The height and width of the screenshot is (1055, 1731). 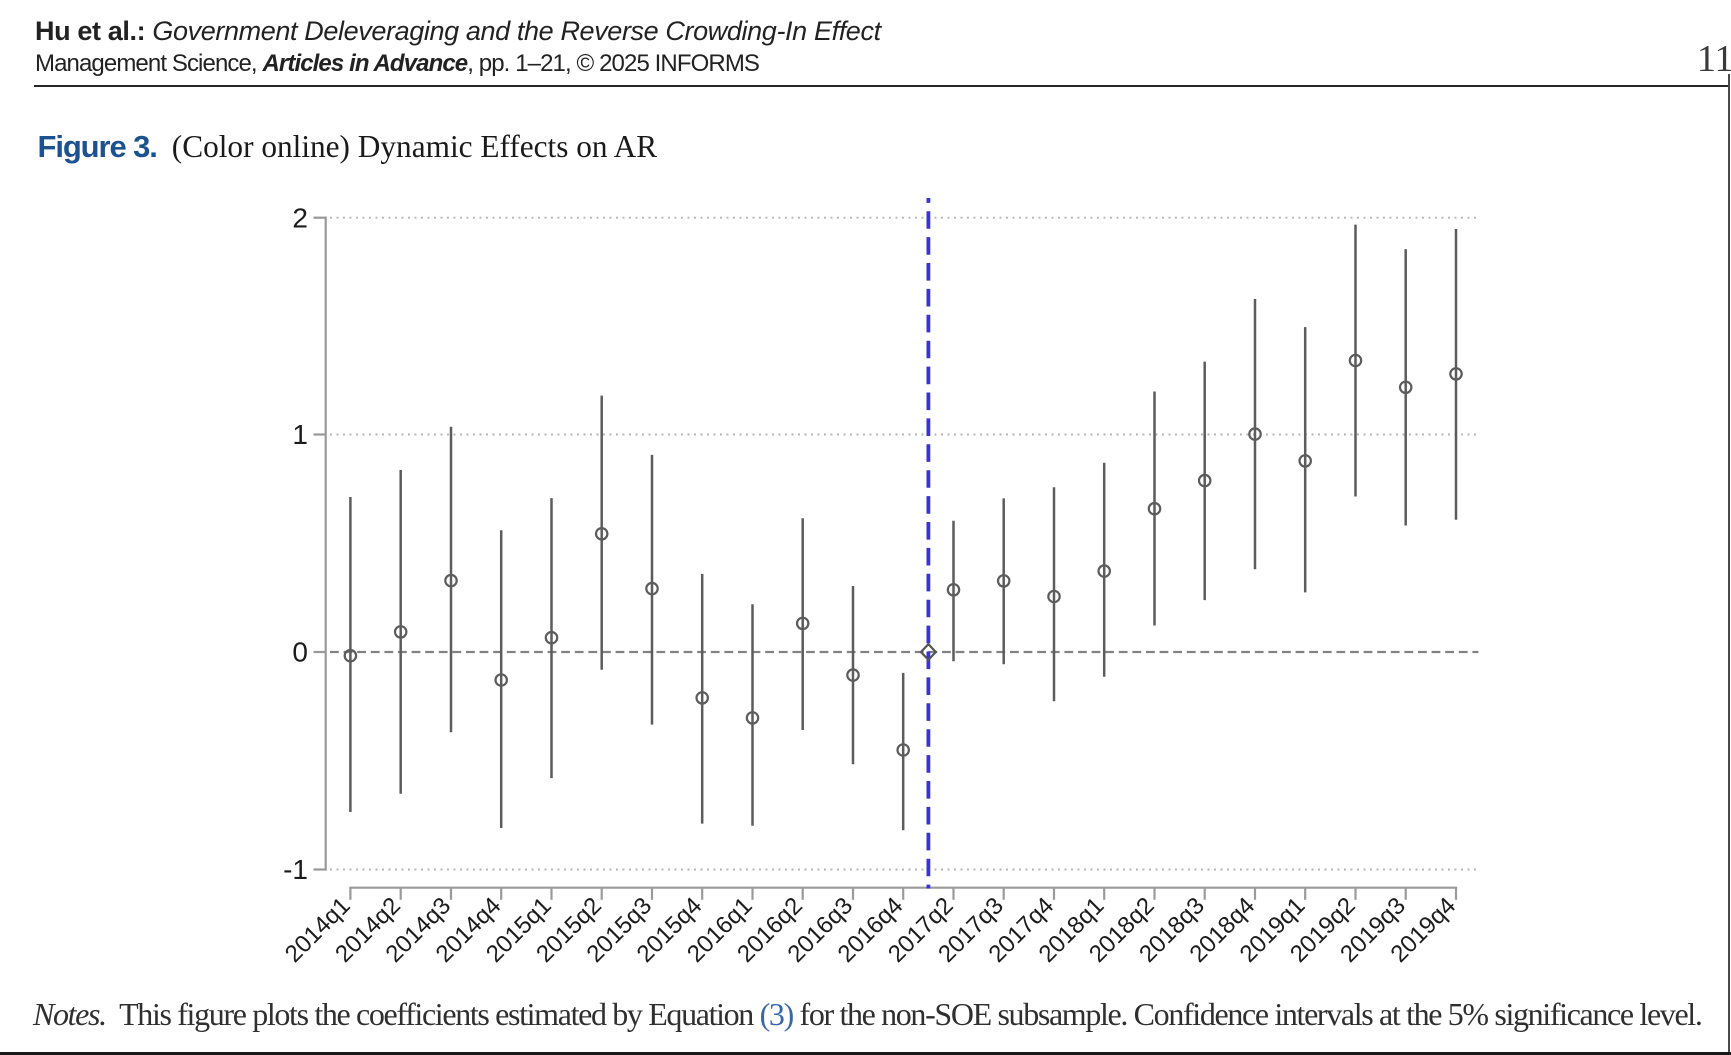 I want to click on svg-text: 1, so click(x=300, y=434).